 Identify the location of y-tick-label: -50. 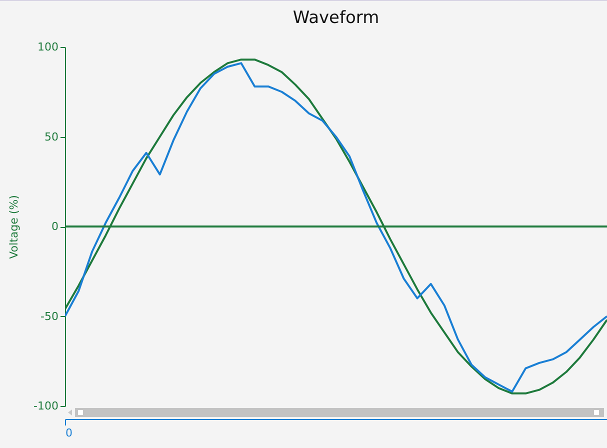
(49, 316).